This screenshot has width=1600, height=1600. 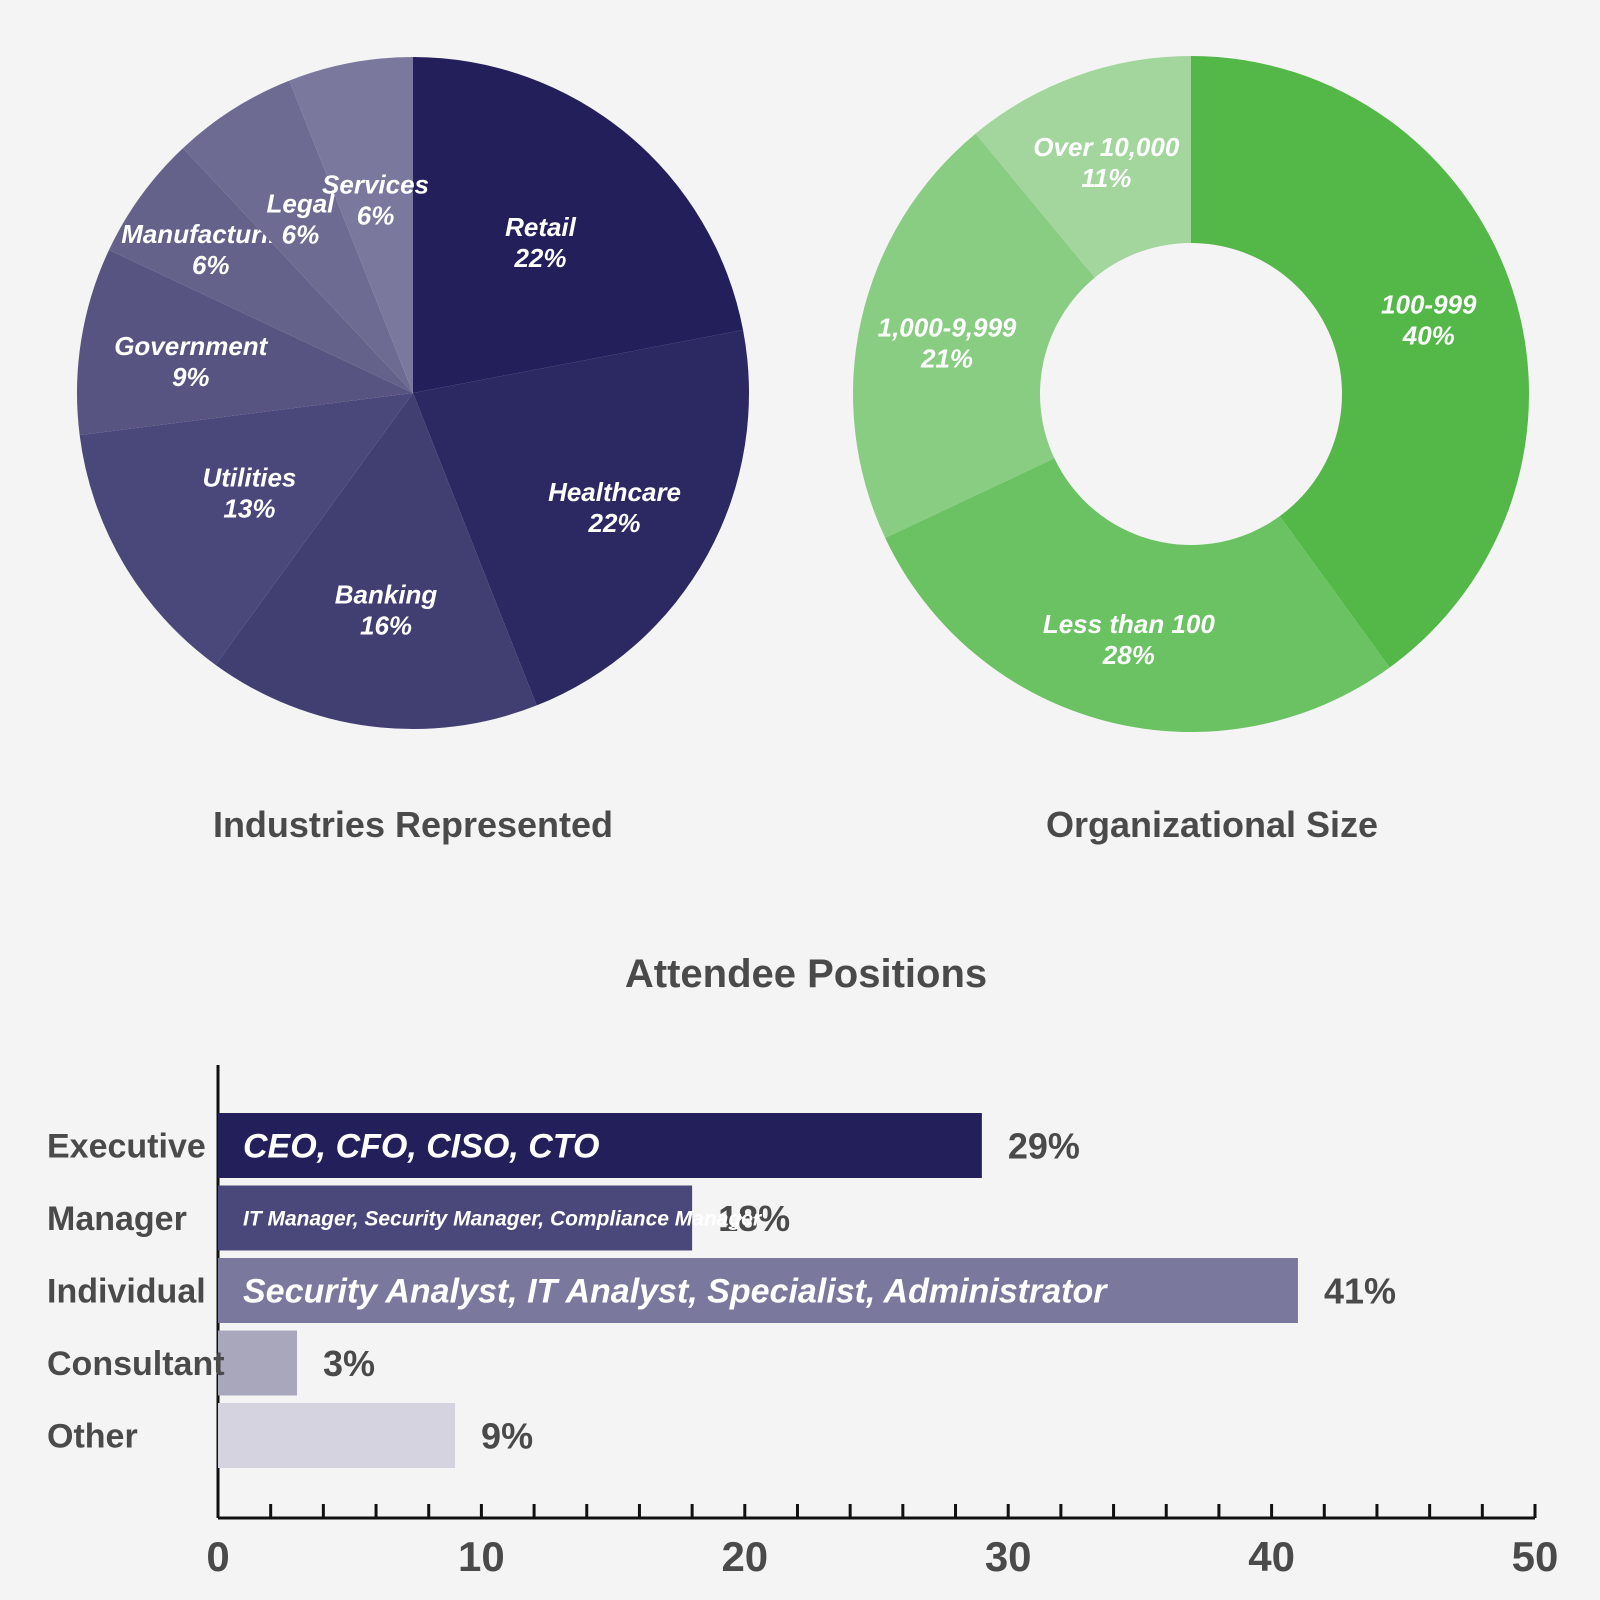 I want to click on org-size-slice-label-1-000-9-999: 1,000-9,999, so click(x=947, y=327).